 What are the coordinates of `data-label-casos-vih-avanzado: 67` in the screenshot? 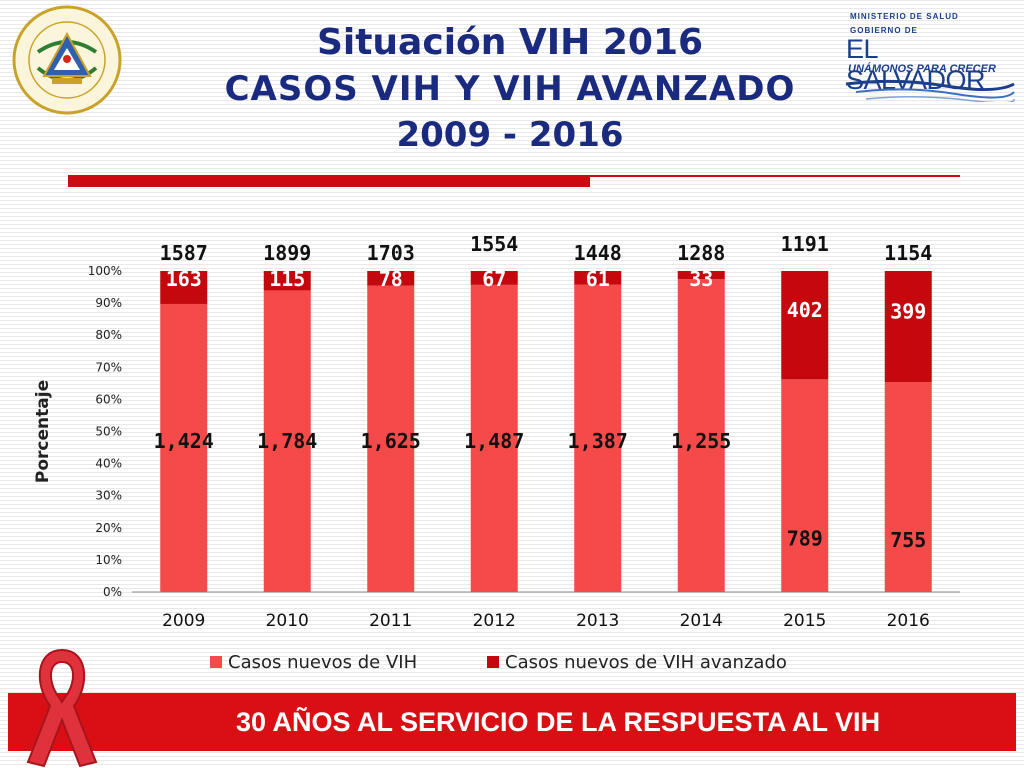 It's located at (494, 279).